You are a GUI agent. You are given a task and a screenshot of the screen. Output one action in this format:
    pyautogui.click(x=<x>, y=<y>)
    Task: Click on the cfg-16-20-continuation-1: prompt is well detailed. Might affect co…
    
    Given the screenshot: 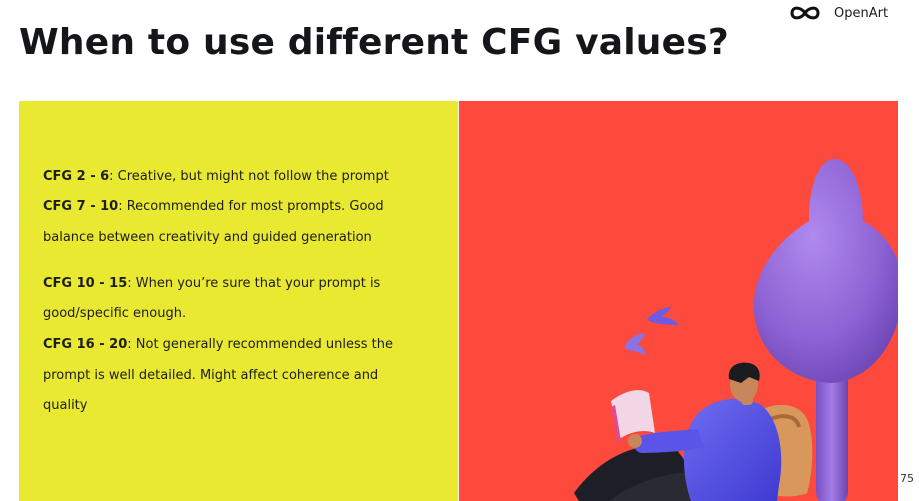 What is the action you would take?
    pyautogui.click(x=211, y=375)
    